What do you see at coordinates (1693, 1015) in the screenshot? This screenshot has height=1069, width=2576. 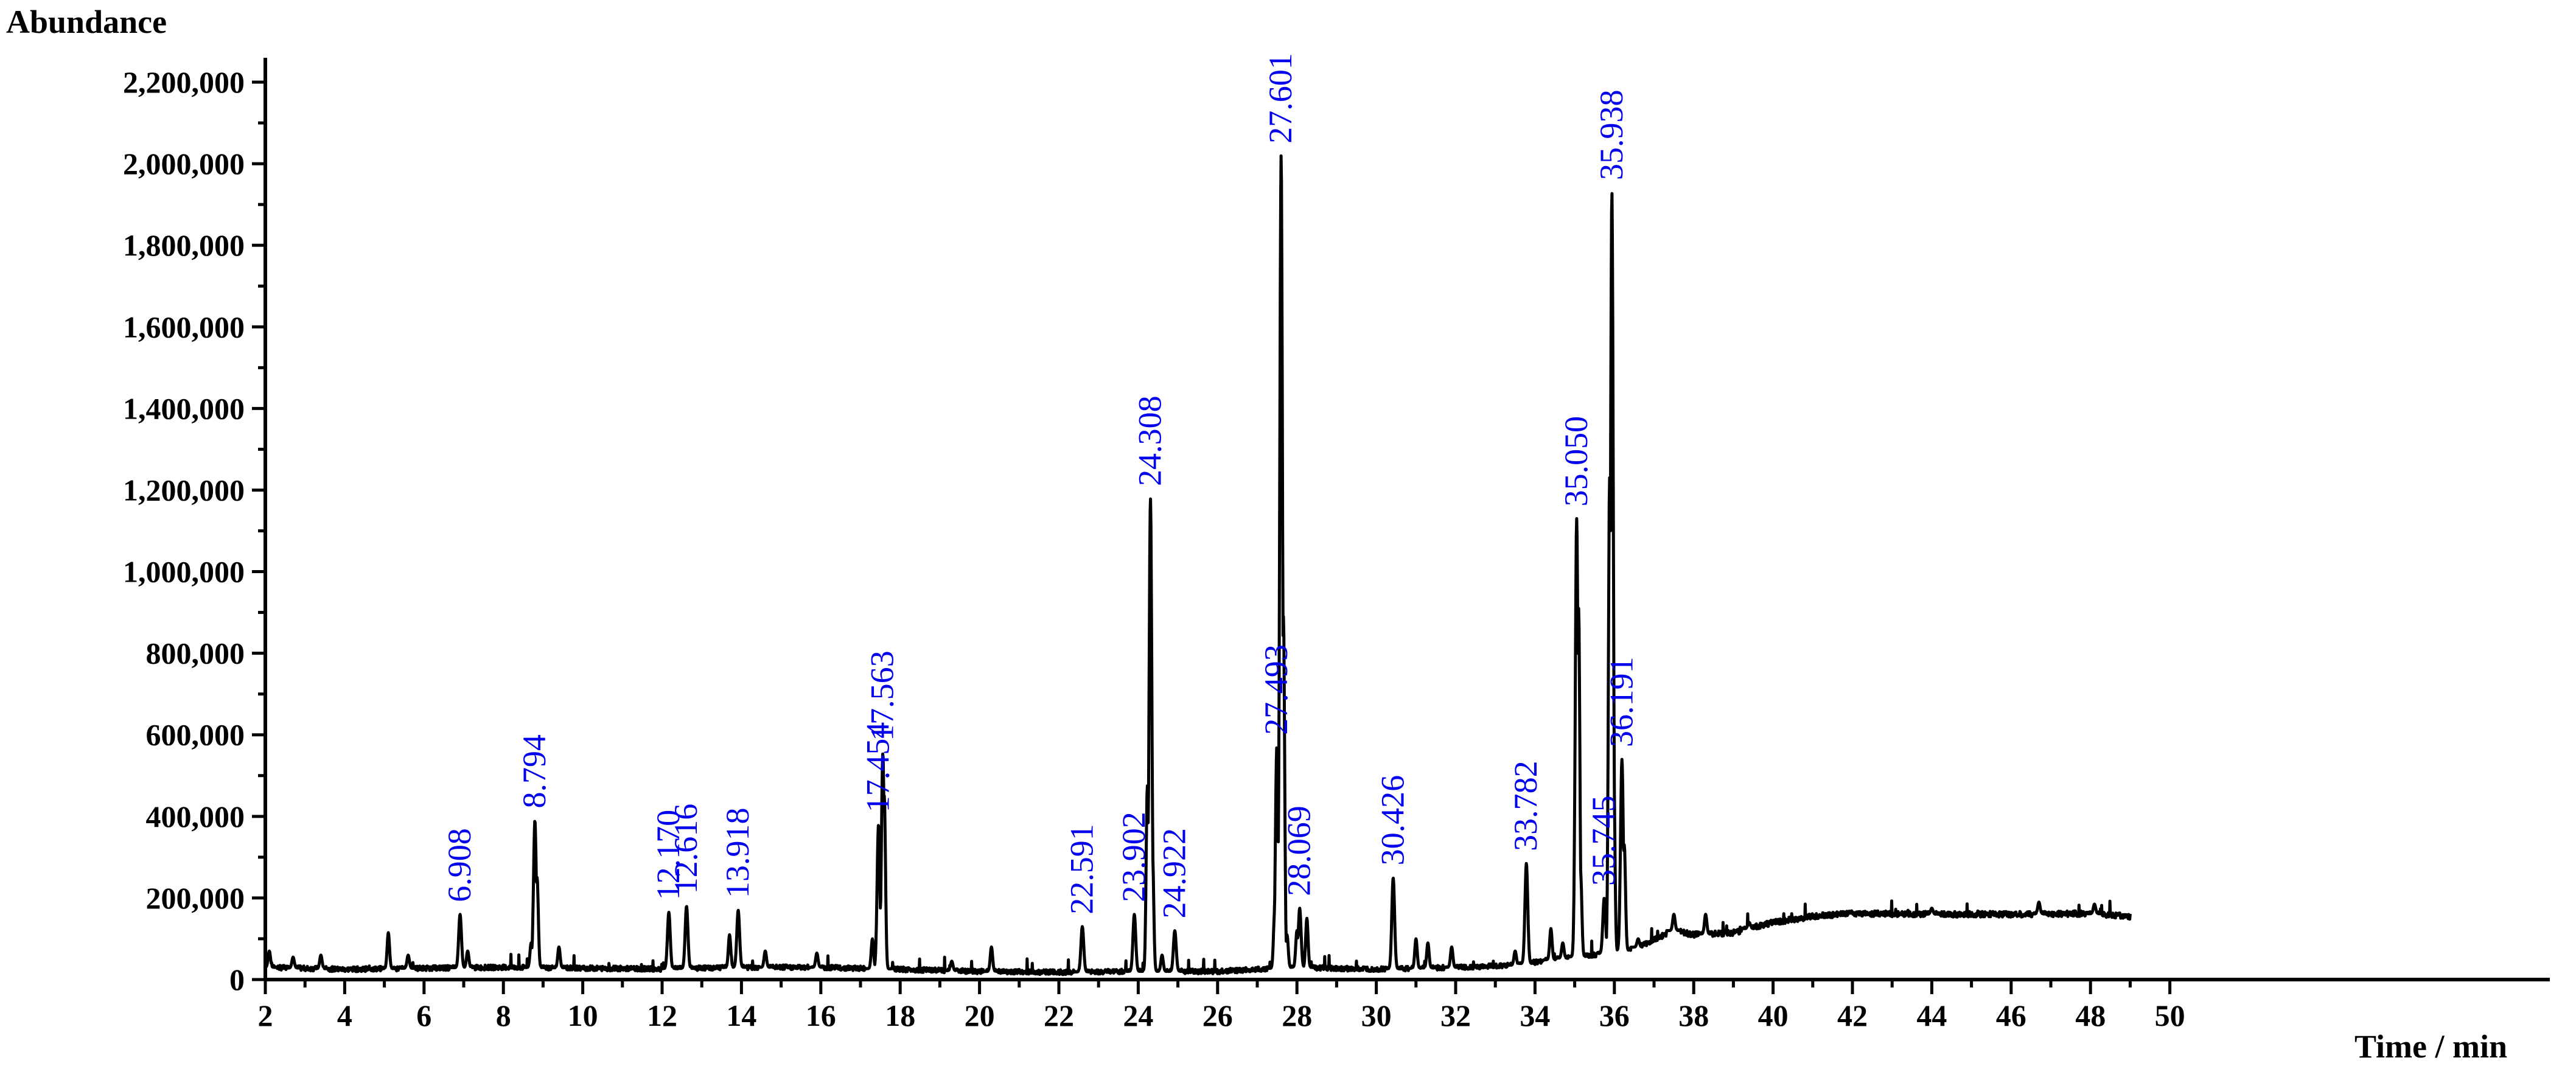 I see `x-tick-label: 38` at bounding box center [1693, 1015].